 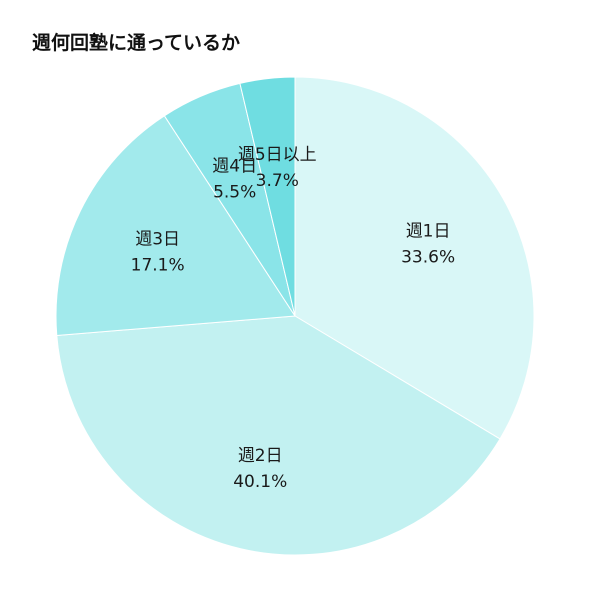 What do you see at coordinates (277, 181) in the screenshot?
I see `slice-percent-label: 3.7%` at bounding box center [277, 181].